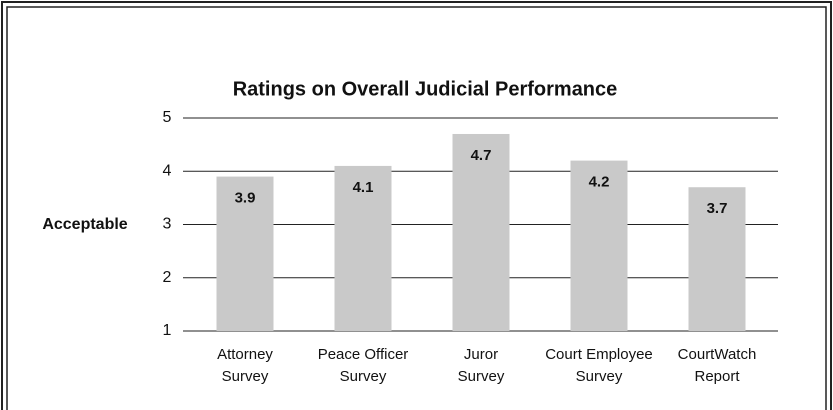  I want to click on x-tick-label: Attorney, so click(245, 354).